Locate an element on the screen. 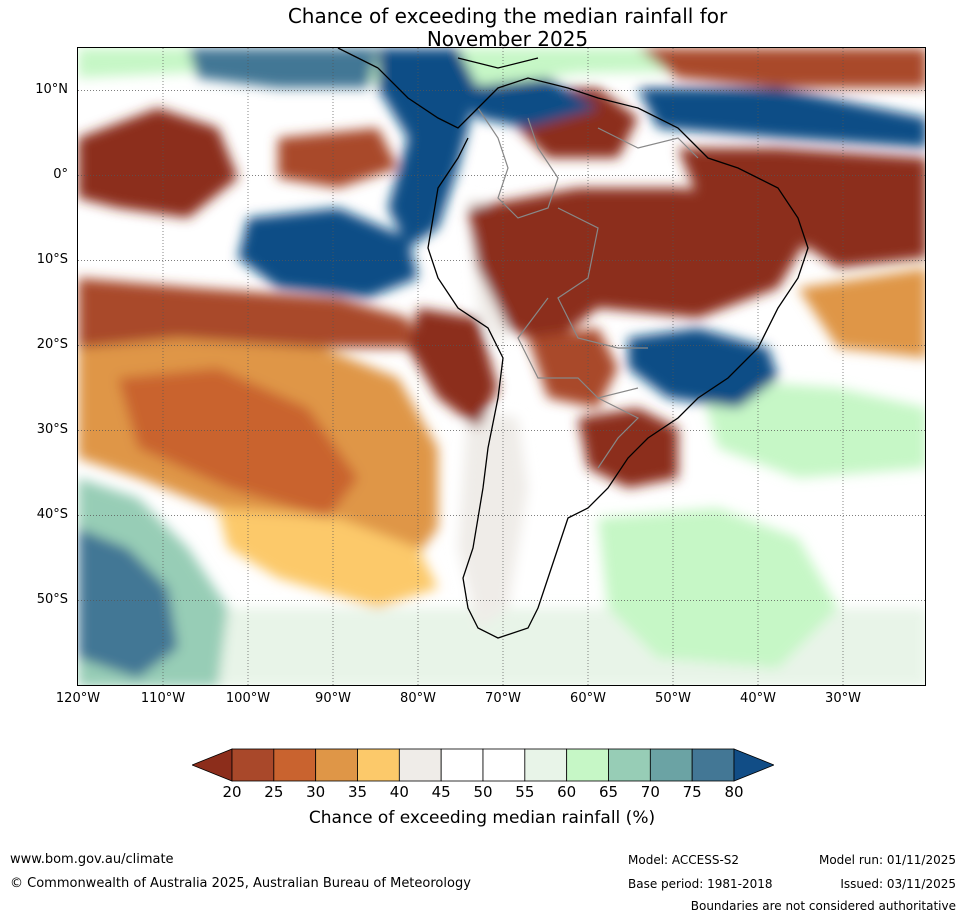 Image resolution: width=965 pixels, height=919 pixels. region-brown-pacific-patch is located at coordinates (338, 158).